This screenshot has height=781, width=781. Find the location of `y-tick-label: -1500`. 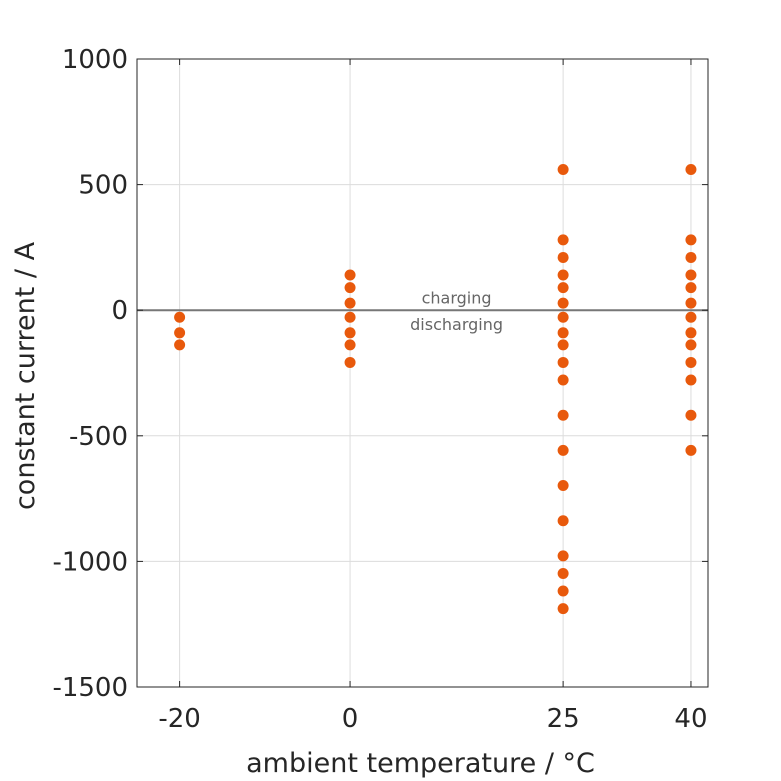

y-tick-label: -1500 is located at coordinates (90, 688).